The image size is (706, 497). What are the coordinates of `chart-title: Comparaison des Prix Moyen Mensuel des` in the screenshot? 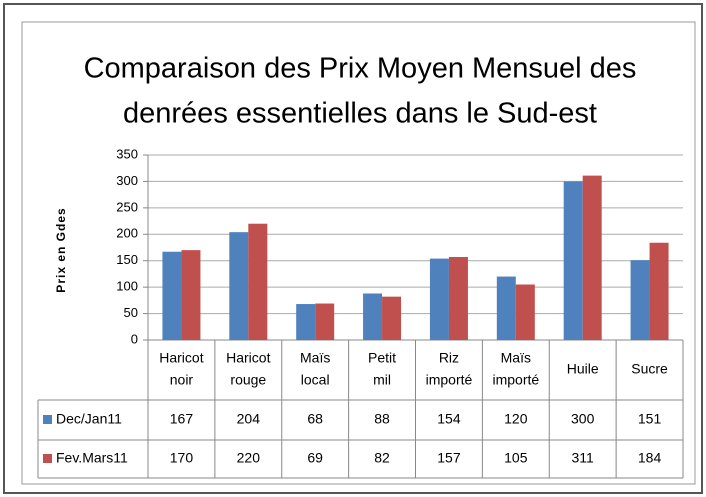 It's located at (360, 69).